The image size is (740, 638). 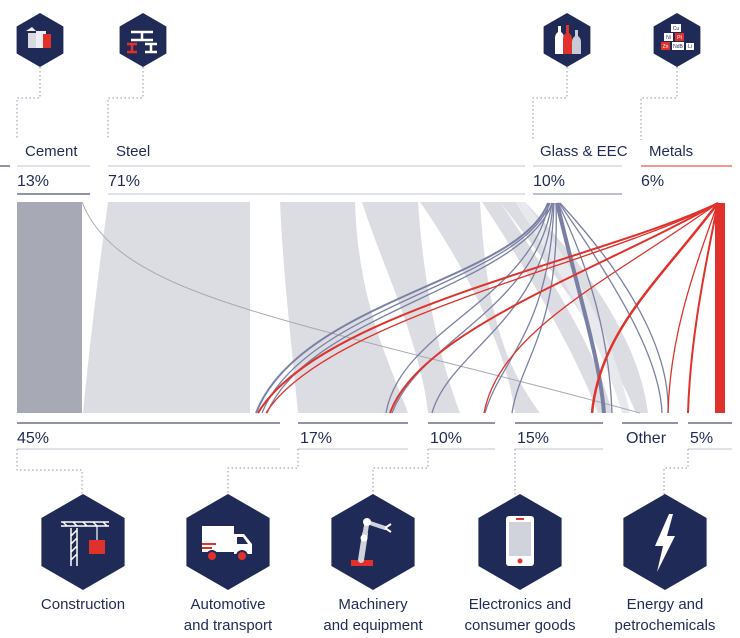 I want to click on caption-construction: Construction, so click(x=83, y=604).